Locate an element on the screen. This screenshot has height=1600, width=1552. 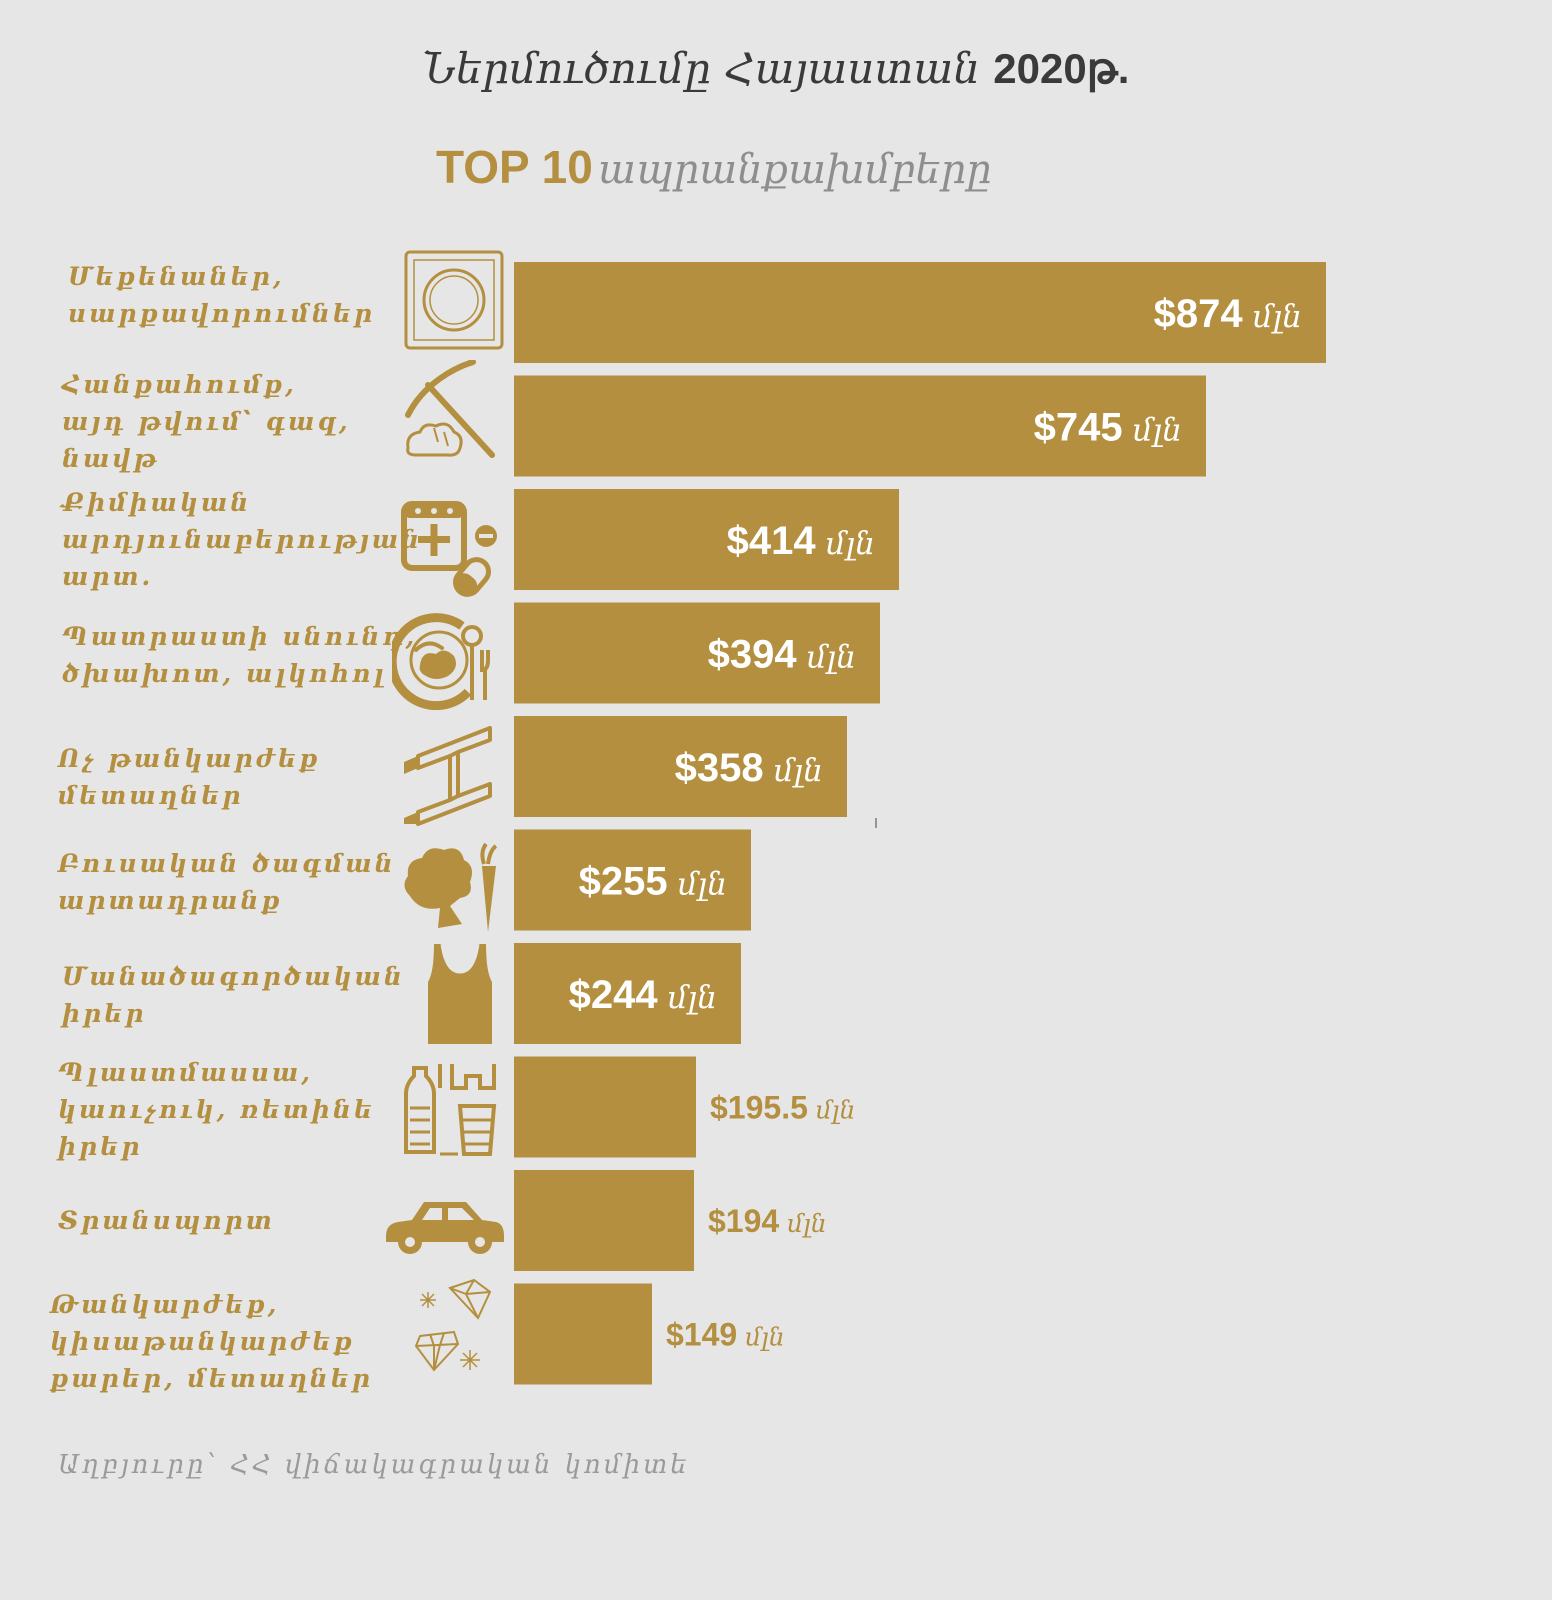
value-label-4: $358 մլն is located at coordinates (749, 768).